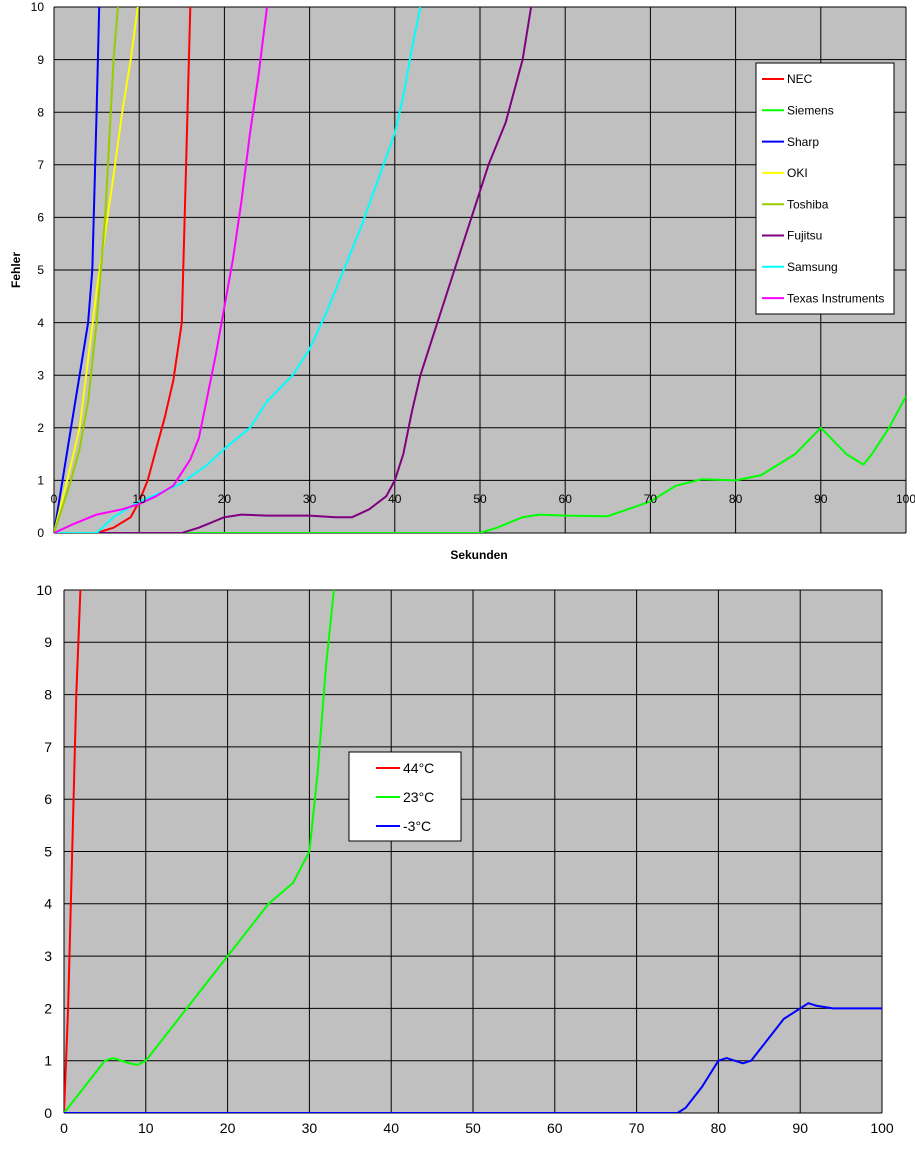  Describe the element at coordinates (797, 173) in the screenshot. I see `legend-label-oki: OKI` at that location.